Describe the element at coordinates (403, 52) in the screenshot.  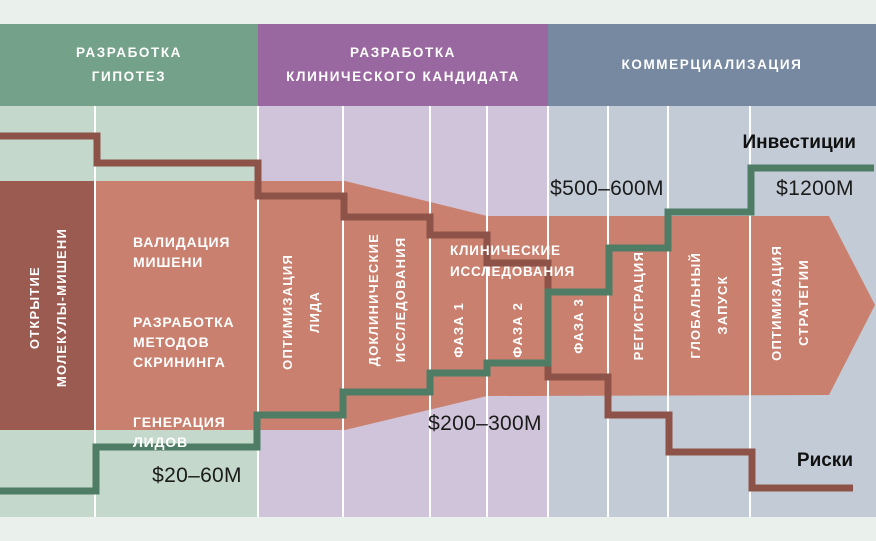
I see `band-candidate-line1: РАЗРАБОТКА` at that location.